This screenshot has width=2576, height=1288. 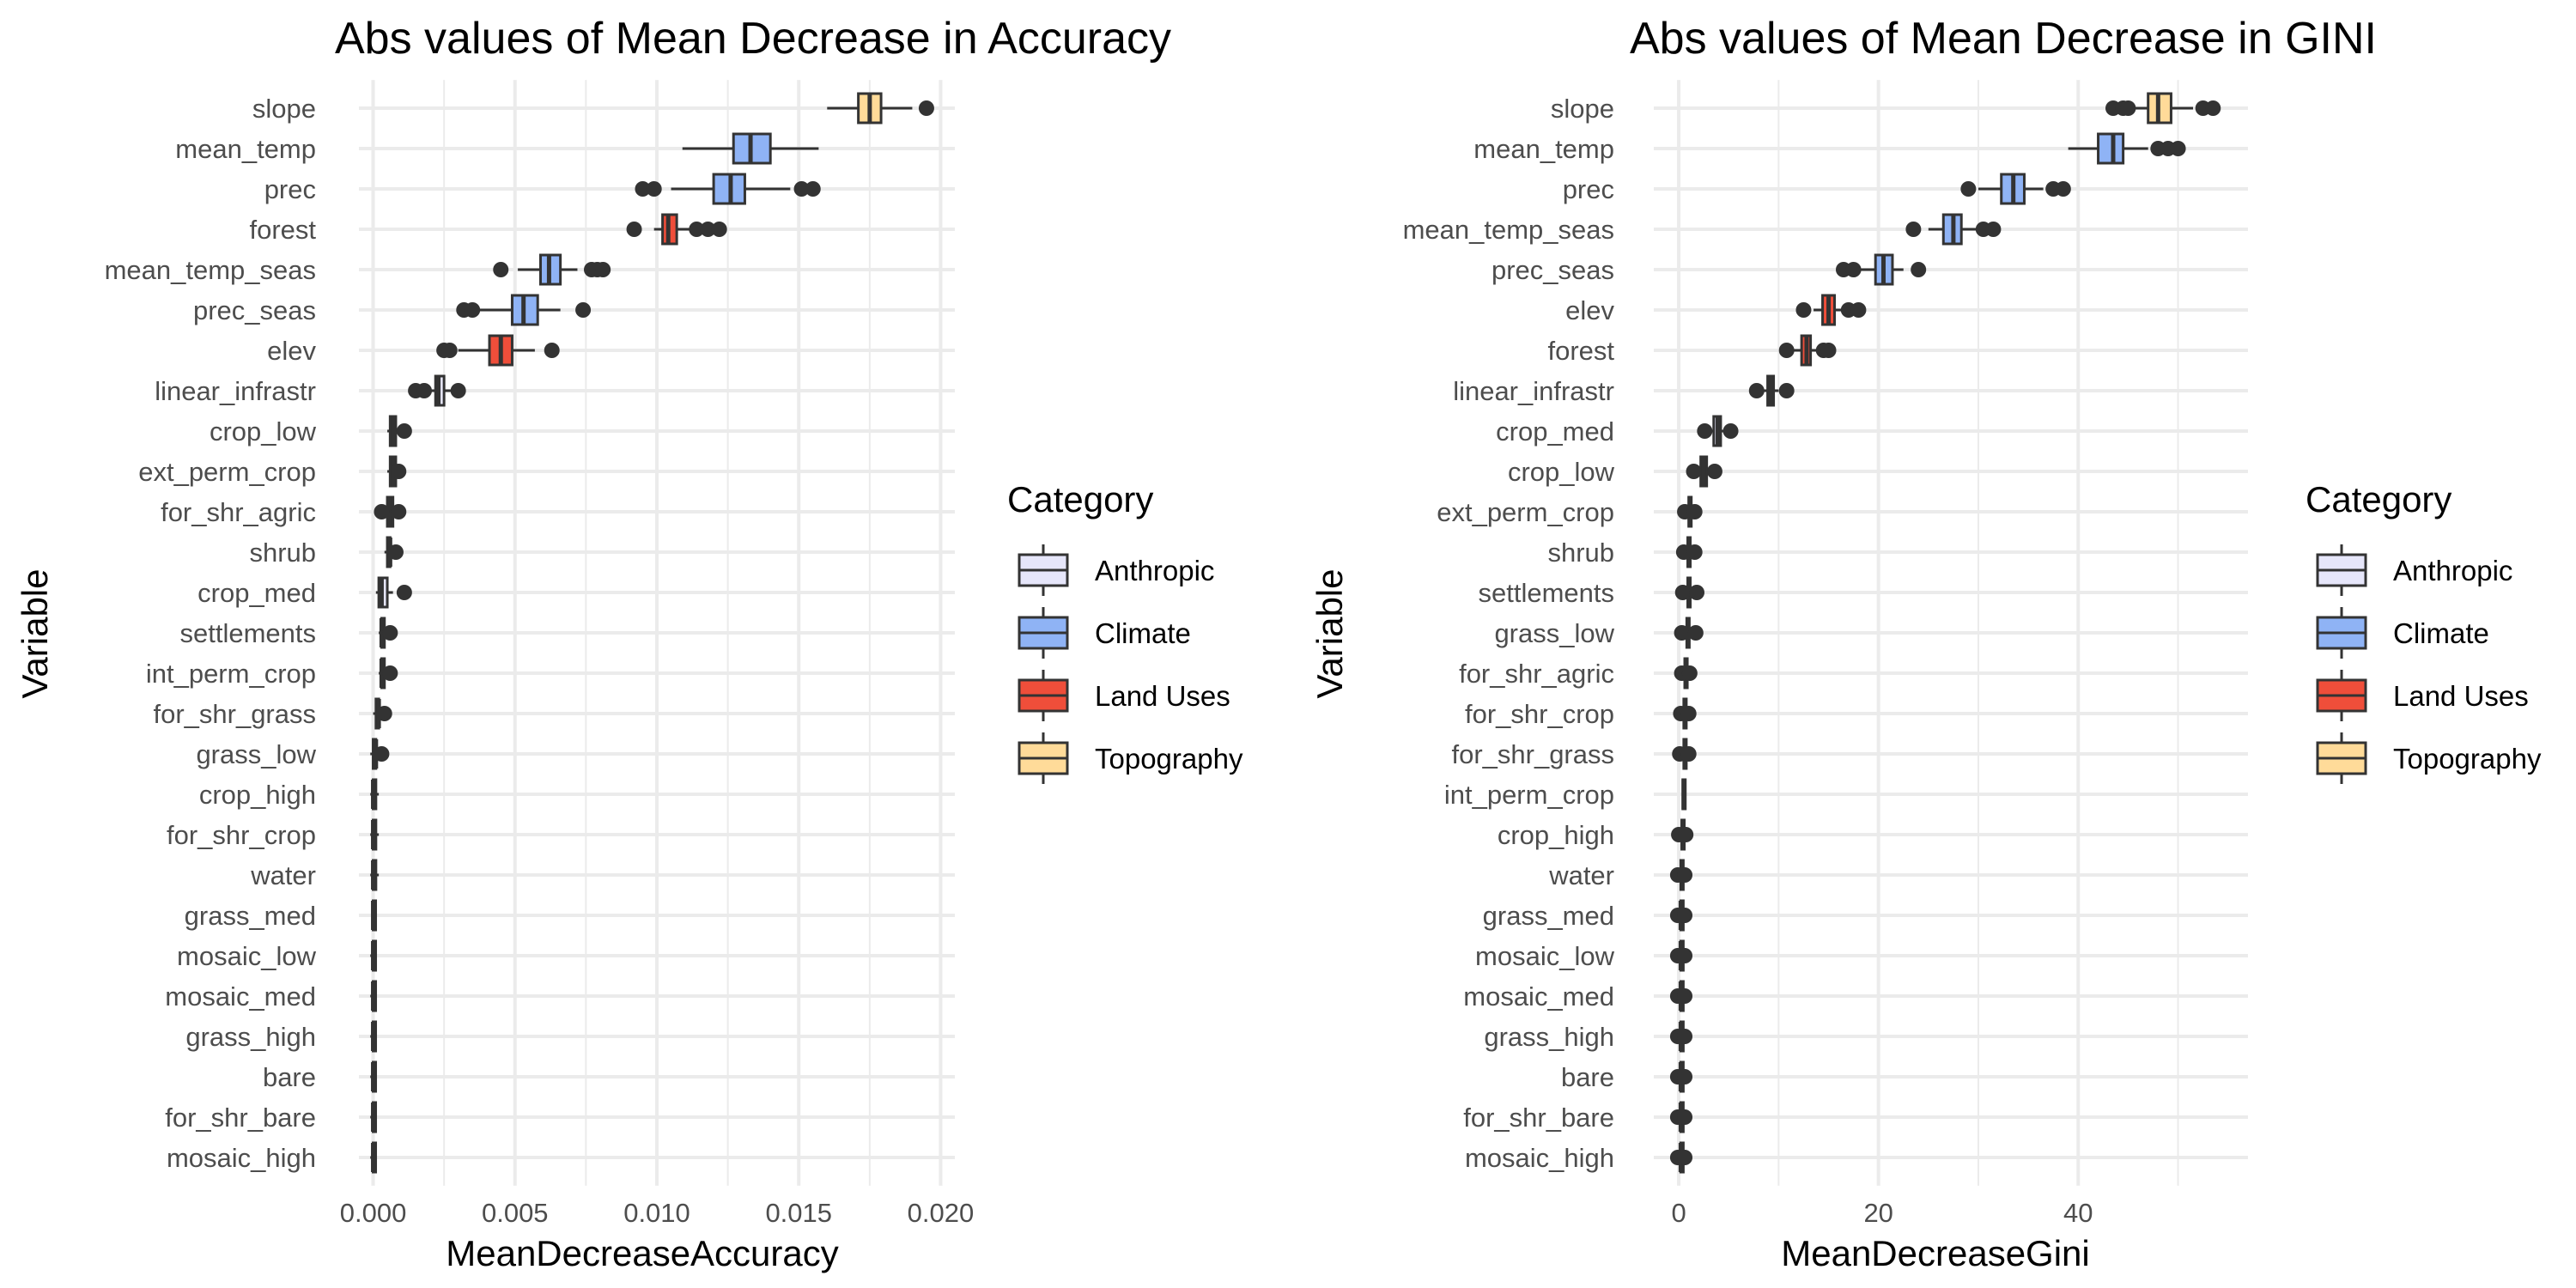 What do you see at coordinates (2429, 664) in the screenshot?
I see `legend-items: Anthropic Climate Land Uses Topography` at bounding box center [2429, 664].